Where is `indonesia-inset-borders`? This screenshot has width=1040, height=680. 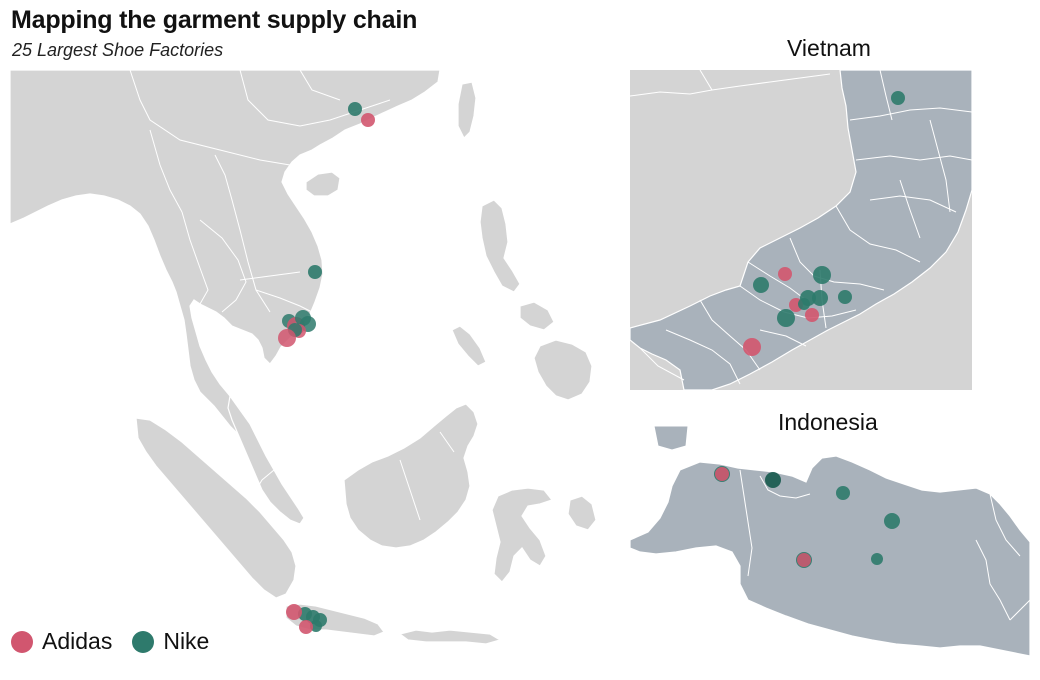 indonesia-inset-borders is located at coordinates (884, 545).